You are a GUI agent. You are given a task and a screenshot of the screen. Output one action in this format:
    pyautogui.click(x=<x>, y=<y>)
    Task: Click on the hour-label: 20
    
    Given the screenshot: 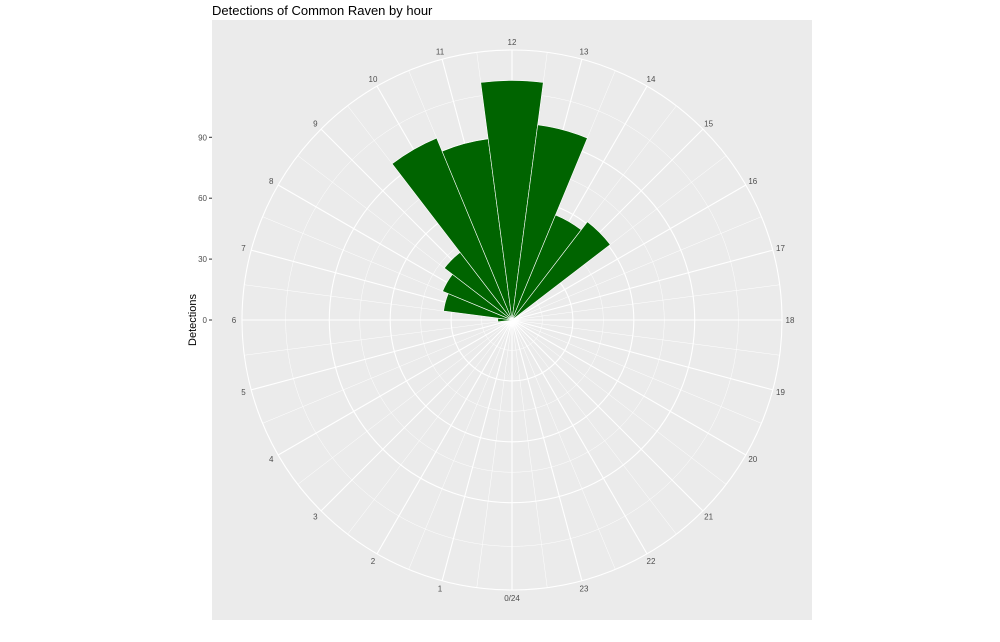 What is the action you would take?
    pyautogui.click(x=752, y=459)
    